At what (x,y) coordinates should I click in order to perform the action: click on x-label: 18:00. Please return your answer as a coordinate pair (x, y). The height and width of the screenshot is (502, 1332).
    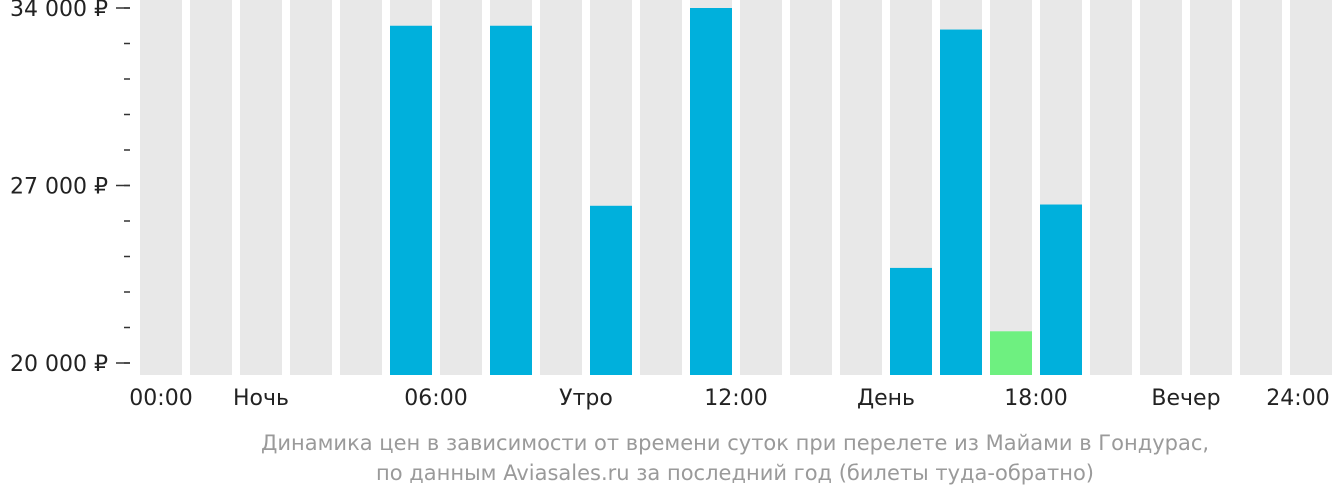
    Looking at the image, I should click on (1035, 398).